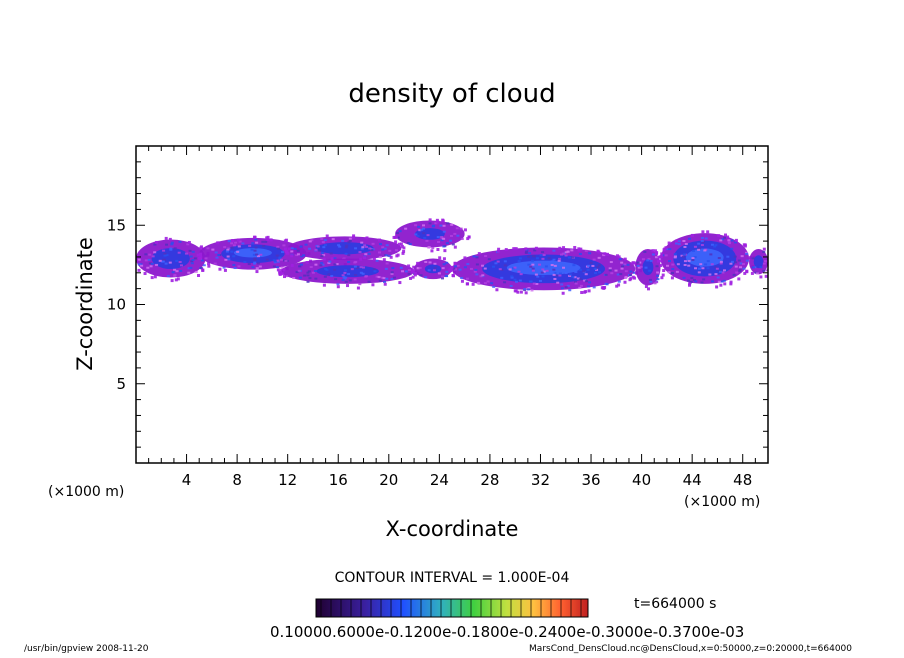 Image resolution: width=904 pixels, height=658 pixels. What do you see at coordinates (452, 578) in the screenshot?
I see `contour-interval: CONTOUR INTERVAL = 1.000E-04` at bounding box center [452, 578].